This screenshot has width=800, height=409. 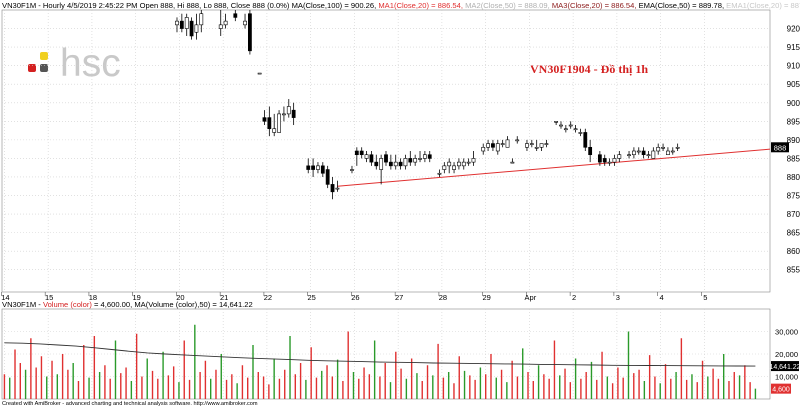 I want to click on x-tick-label: 29, so click(x=486, y=297).